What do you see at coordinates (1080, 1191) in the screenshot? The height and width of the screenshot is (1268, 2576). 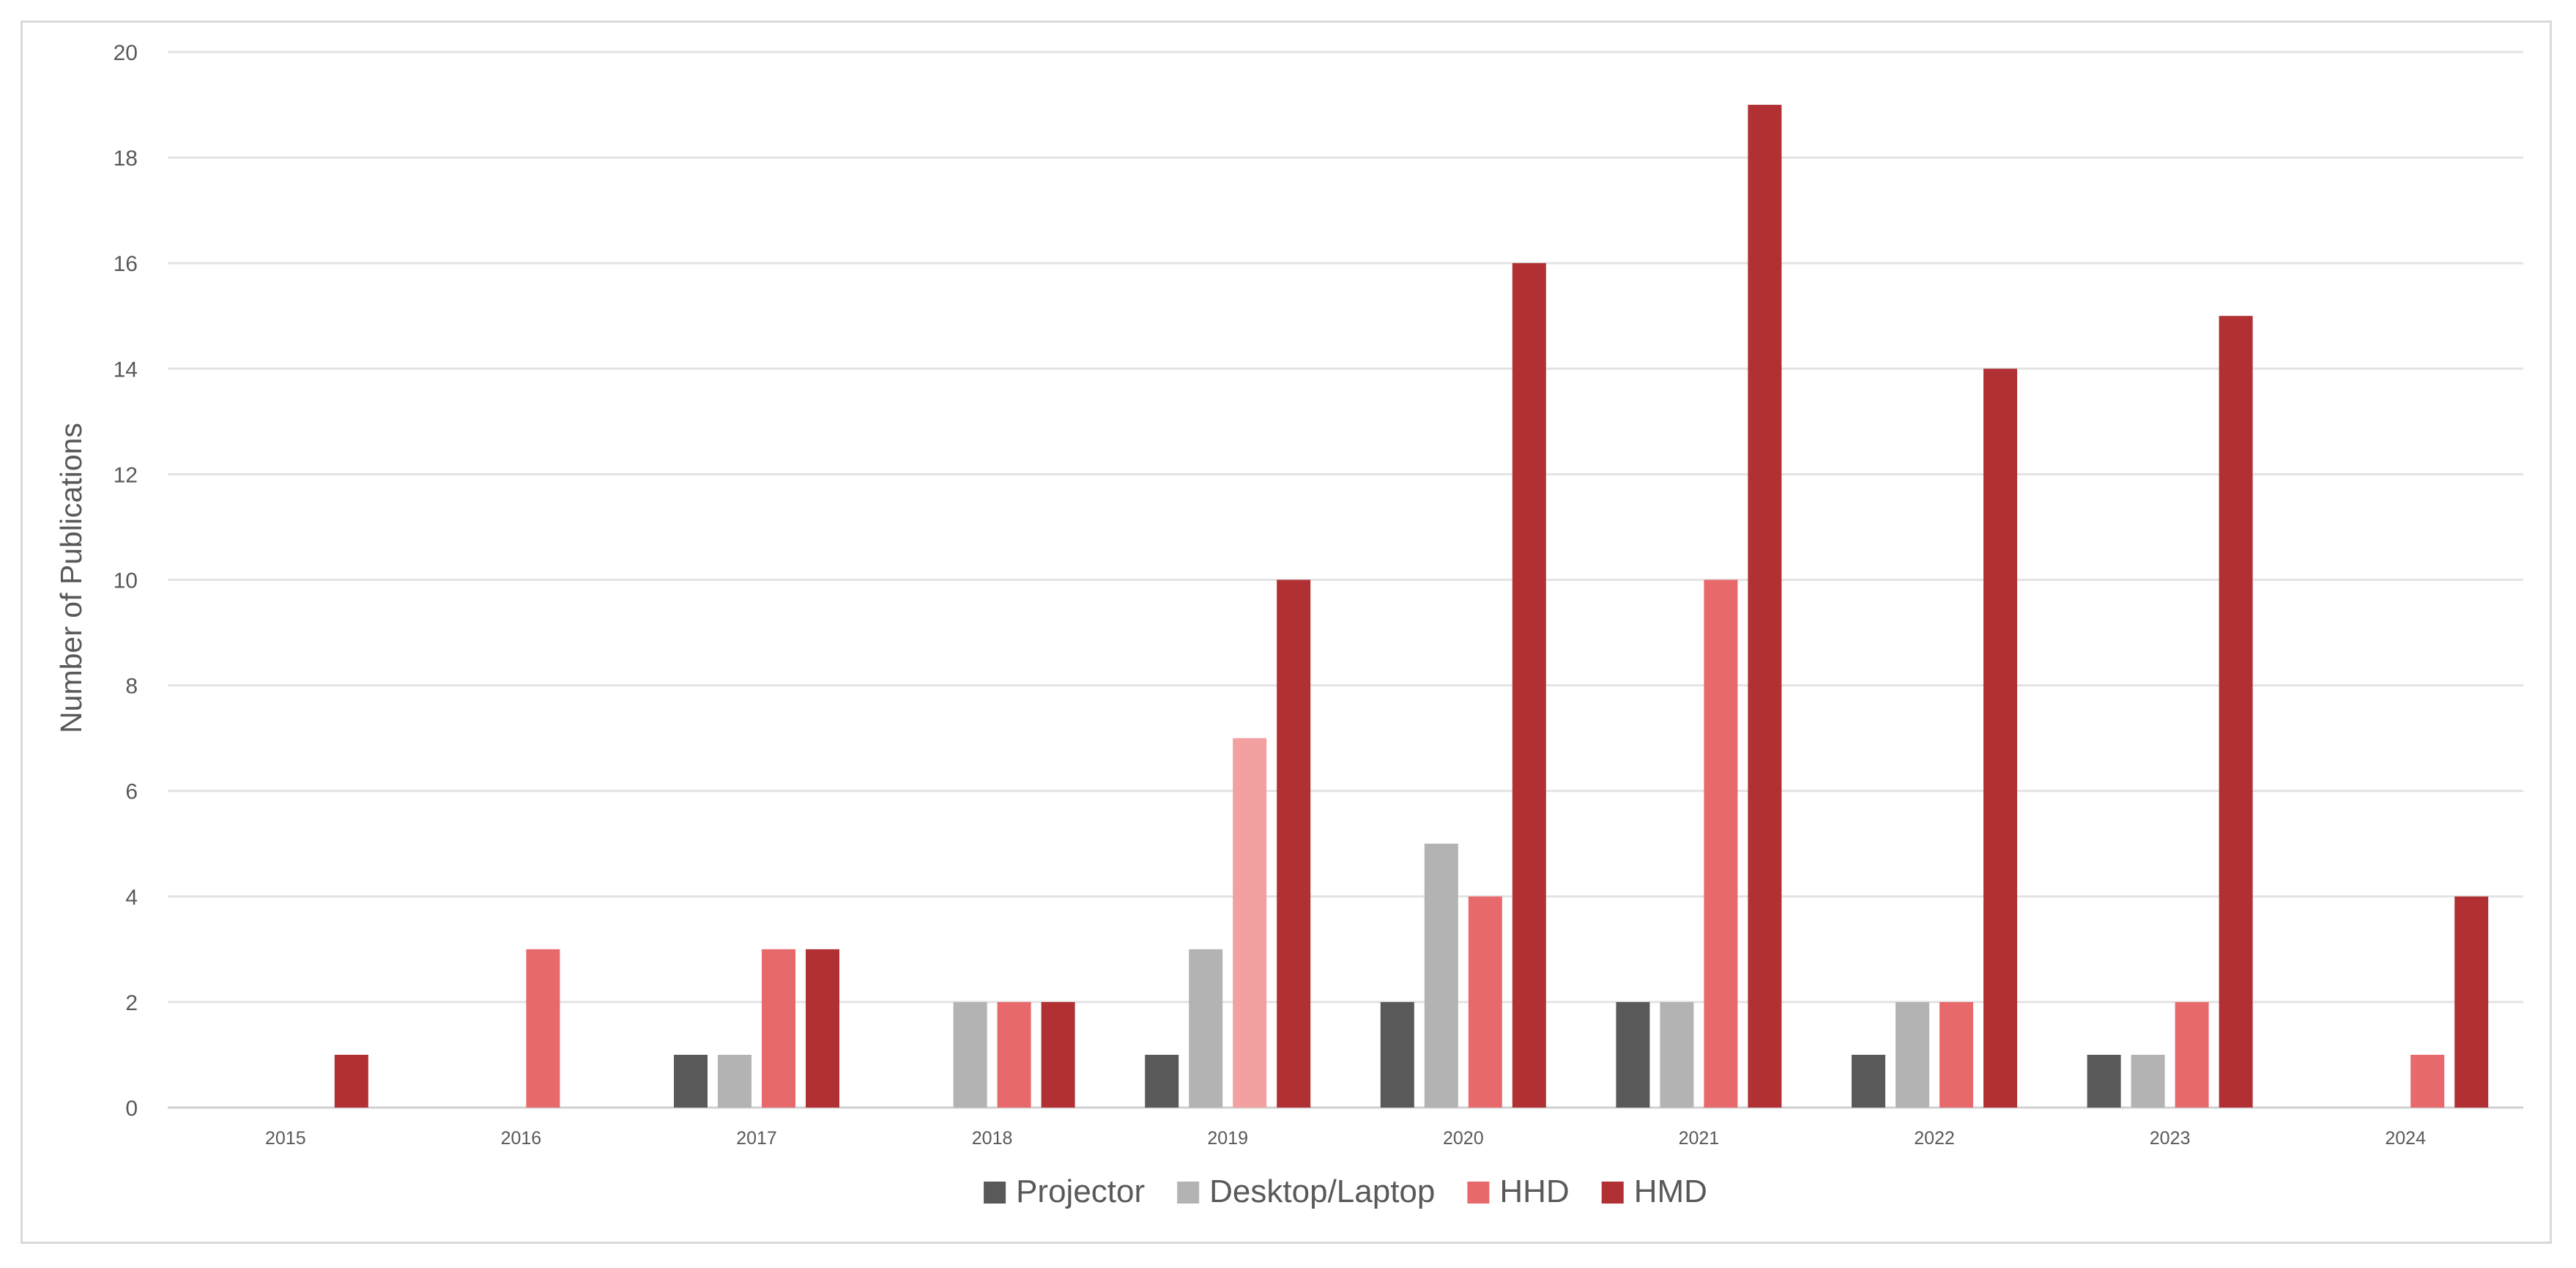 I see `legend-label: Projector` at bounding box center [1080, 1191].